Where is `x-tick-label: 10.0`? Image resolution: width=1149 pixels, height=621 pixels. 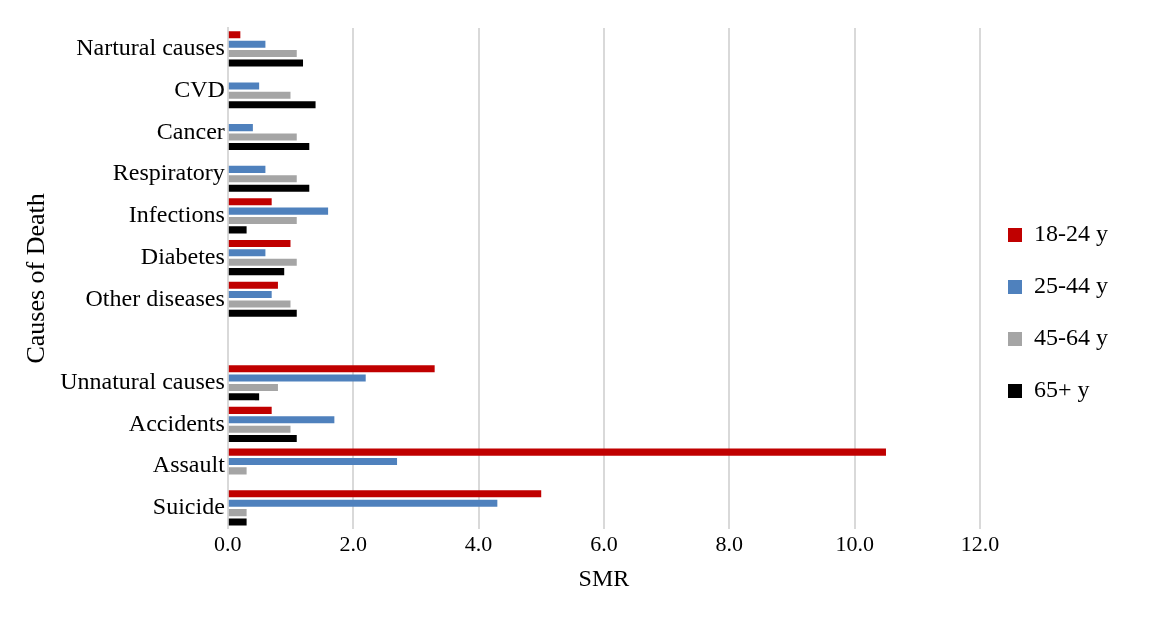
x-tick-label: 10.0 is located at coordinates (854, 543).